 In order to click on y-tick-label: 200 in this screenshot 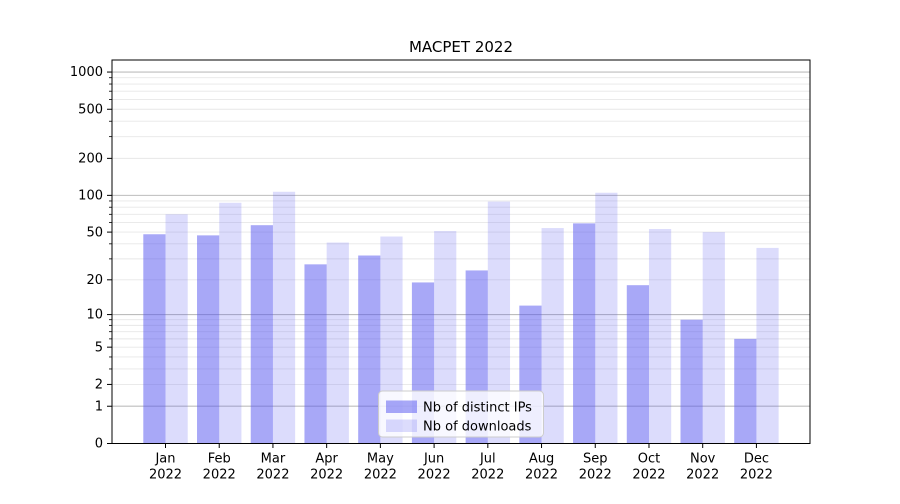, I will do `click(90, 159)`.